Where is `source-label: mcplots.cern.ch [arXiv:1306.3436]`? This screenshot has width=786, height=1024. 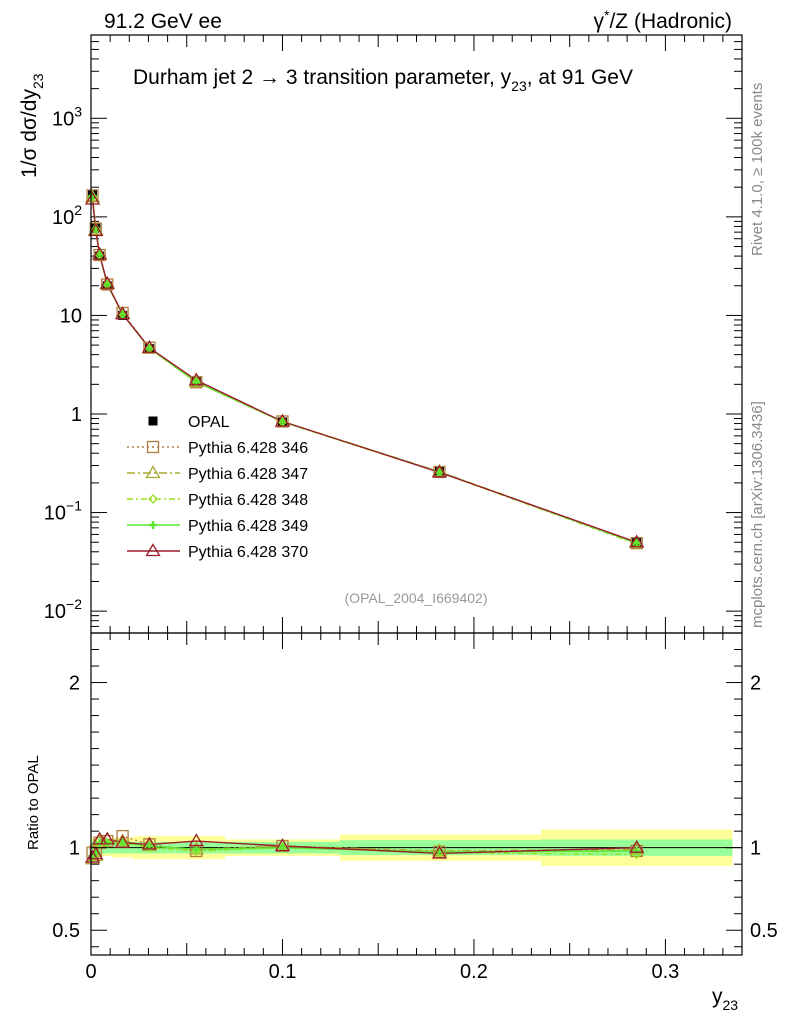
source-label: mcplots.cern.ch [arXiv:1306.3436] is located at coordinates (757, 514).